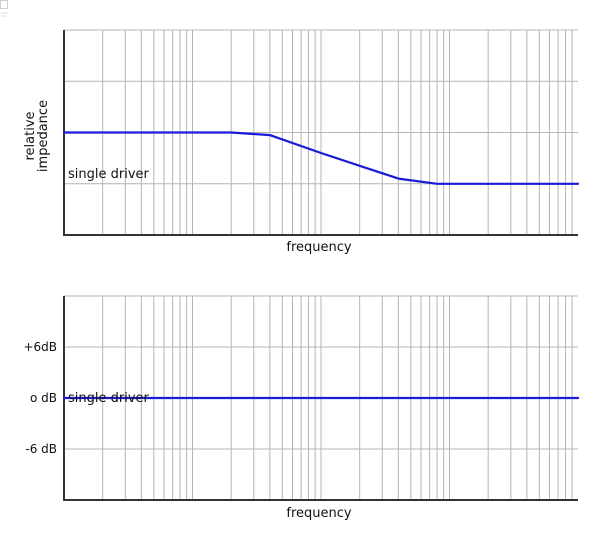 The width and height of the screenshot is (600, 547). Describe the element at coordinates (321, 158) in the screenshot. I see `series-line` at that location.